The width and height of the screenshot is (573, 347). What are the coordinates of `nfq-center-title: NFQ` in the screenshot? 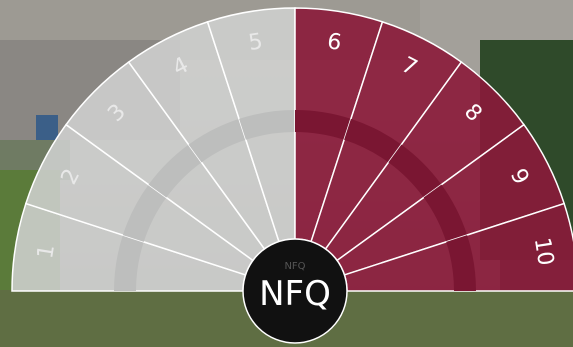 It's located at (295, 294).